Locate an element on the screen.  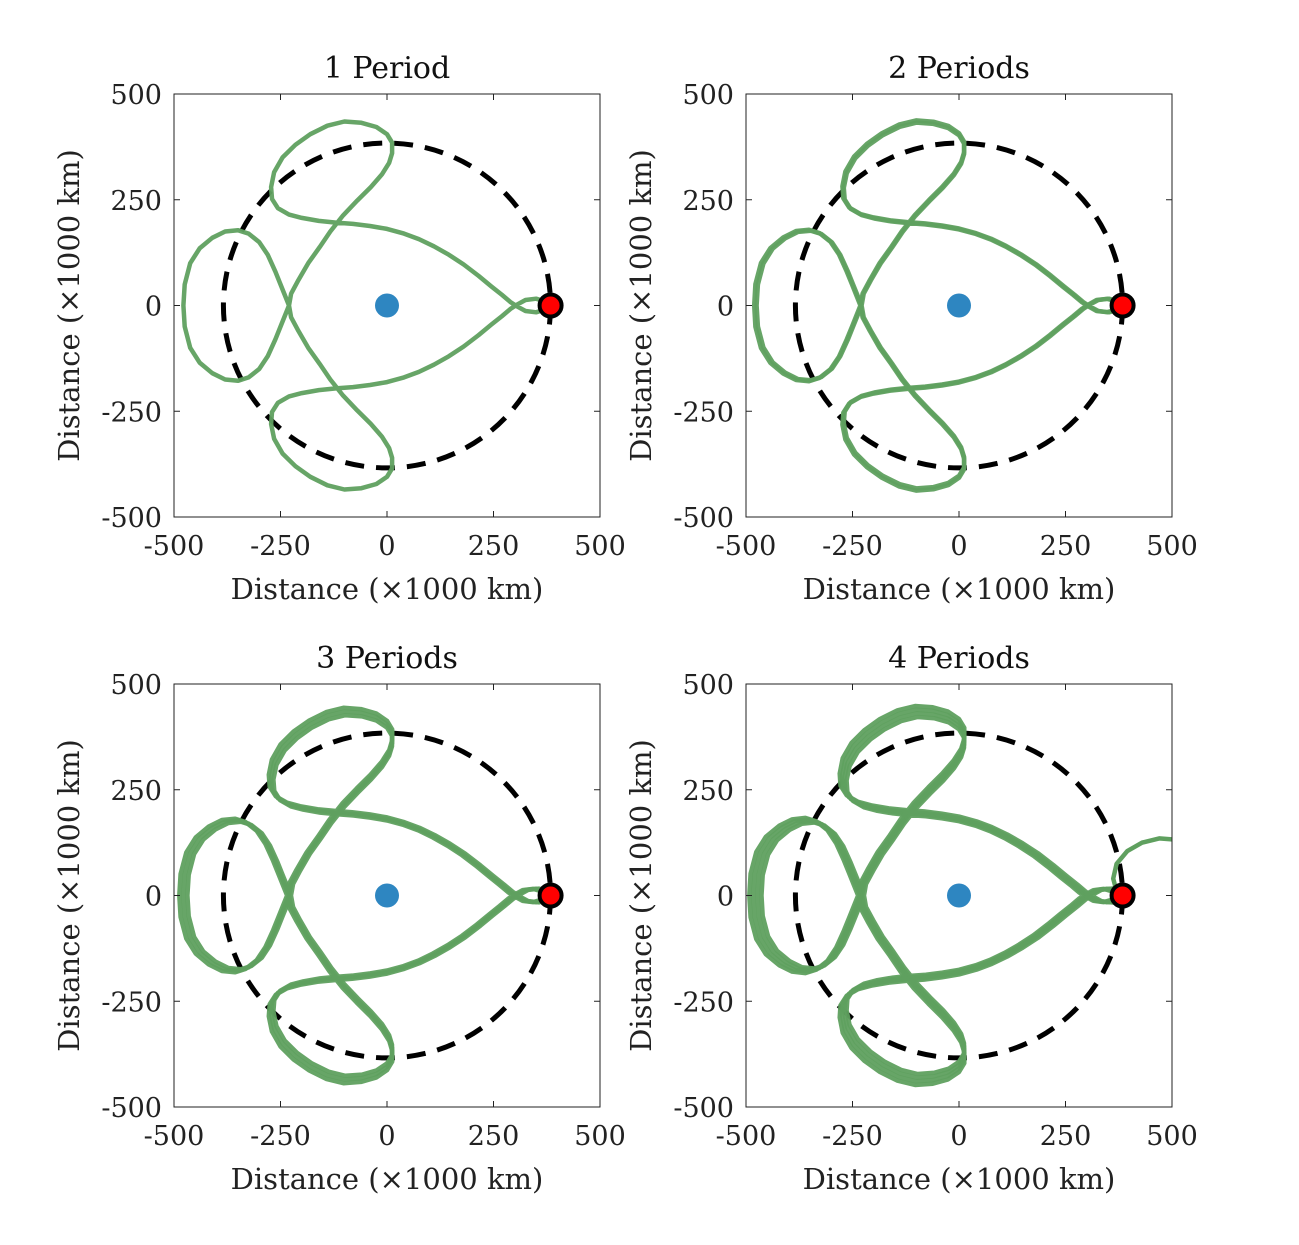
trajectory-escape is located at coordinates (1141, 865).